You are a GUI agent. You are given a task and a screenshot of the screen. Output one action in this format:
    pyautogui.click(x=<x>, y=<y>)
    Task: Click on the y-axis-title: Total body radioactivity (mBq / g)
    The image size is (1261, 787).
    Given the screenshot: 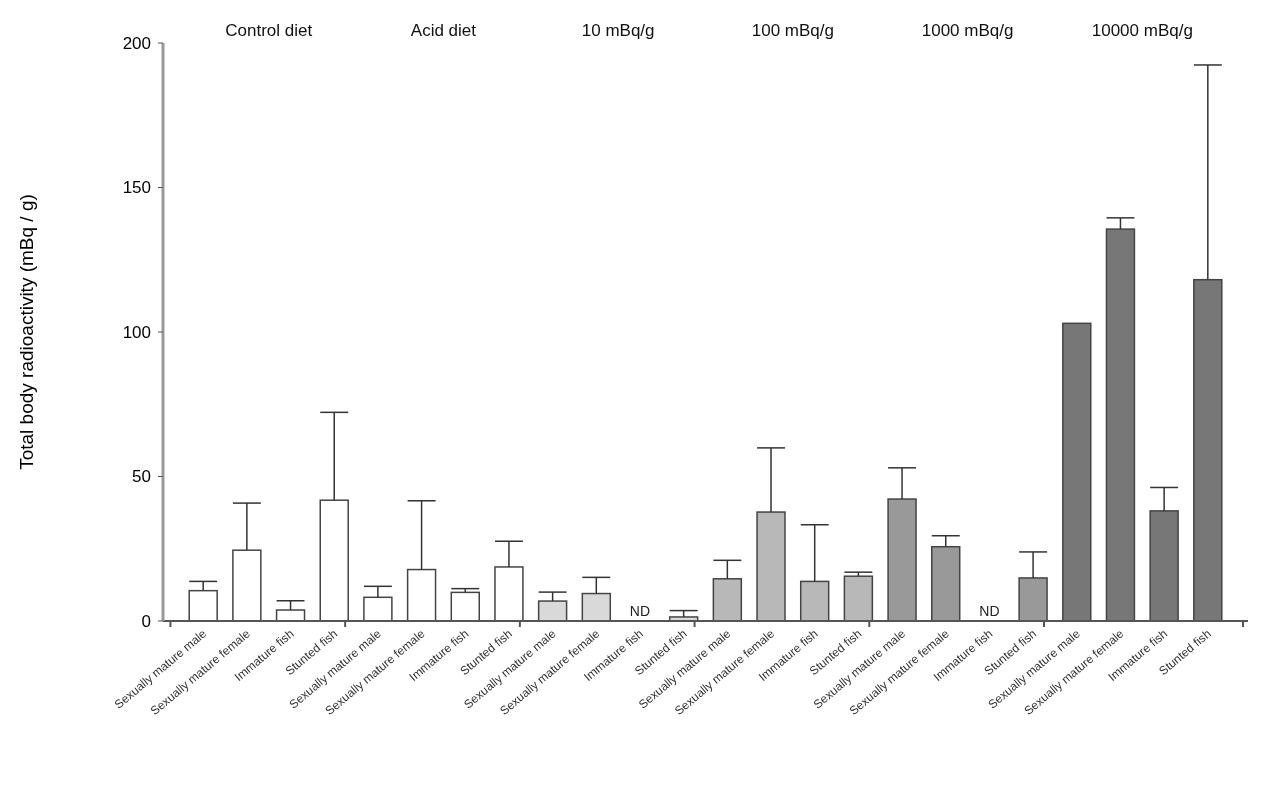 What is the action you would take?
    pyautogui.click(x=26, y=332)
    